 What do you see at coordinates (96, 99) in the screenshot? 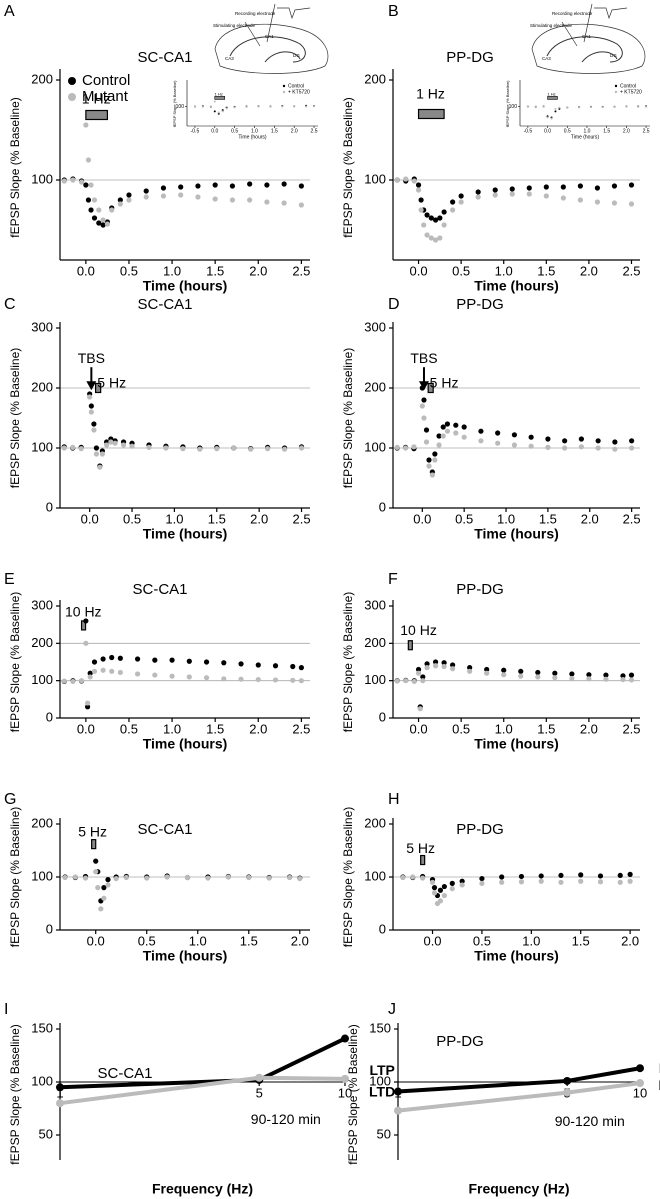
I see `annotation: 1 Hz` at bounding box center [96, 99].